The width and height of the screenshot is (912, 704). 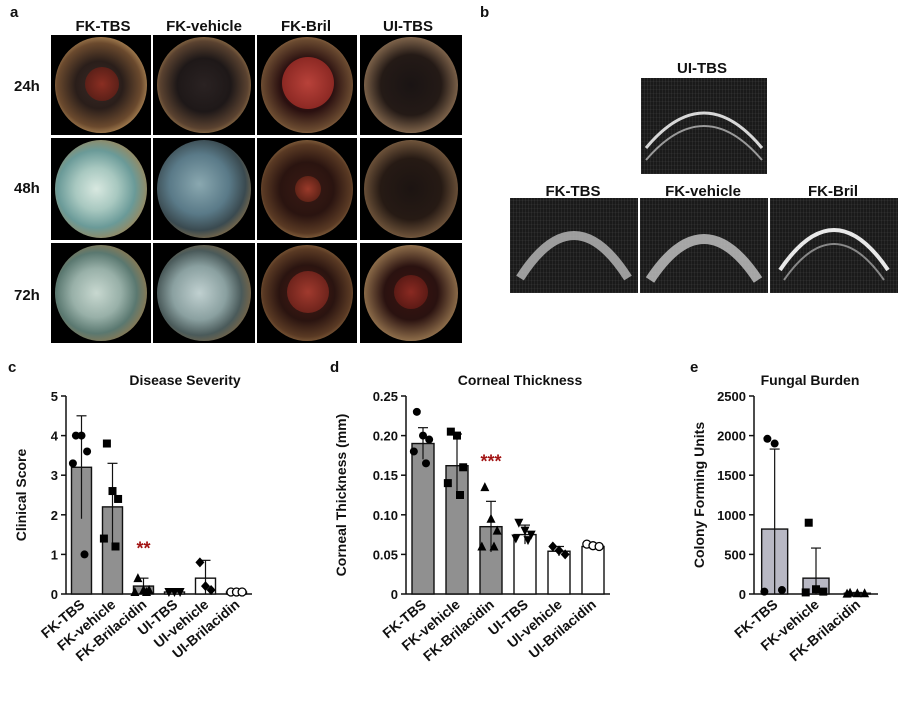 What do you see at coordinates (204, 85) in the screenshot?
I see `eye-photo-fk-vehicle-24h` at bounding box center [204, 85].